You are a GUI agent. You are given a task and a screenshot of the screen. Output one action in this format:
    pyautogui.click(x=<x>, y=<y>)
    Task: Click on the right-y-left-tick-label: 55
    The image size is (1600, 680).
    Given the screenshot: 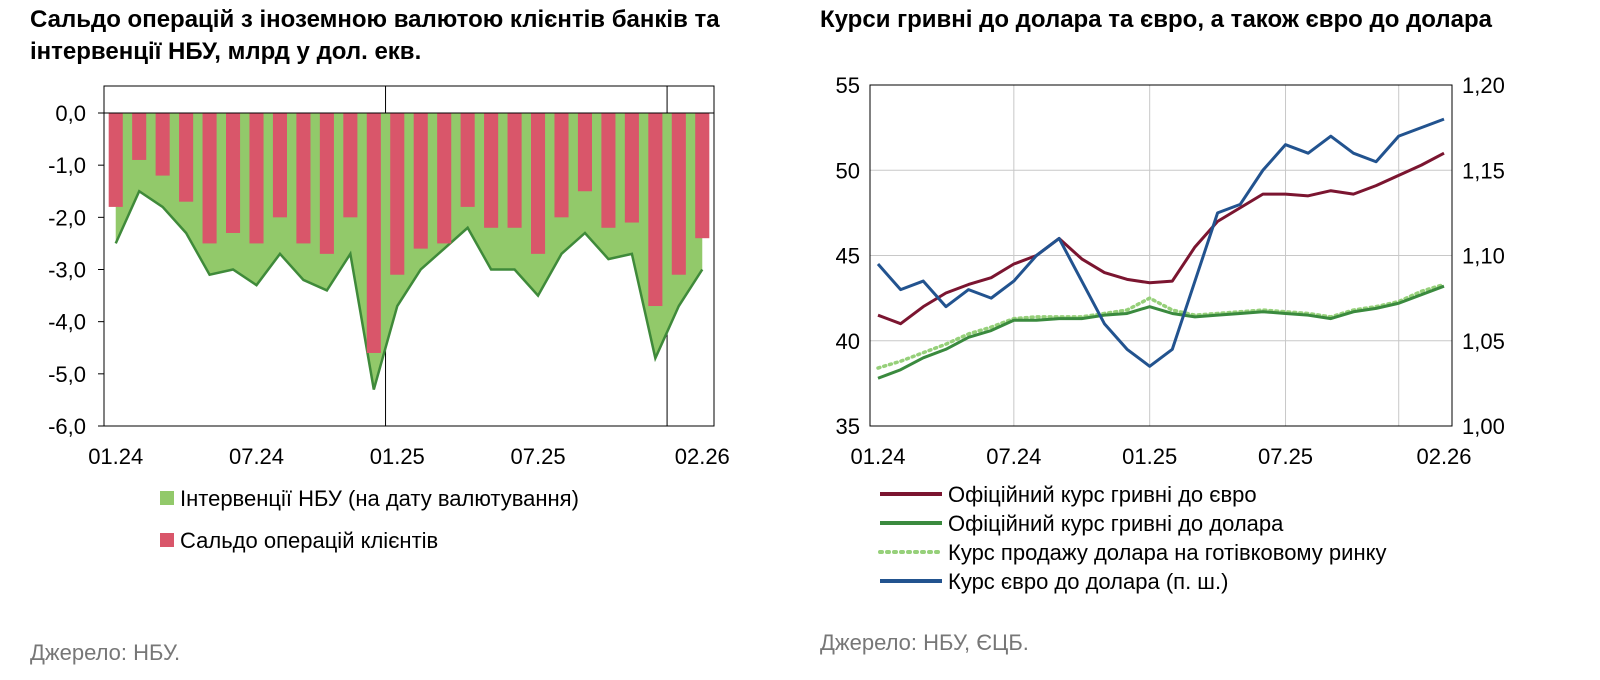 What is the action you would take?
    pyautogui.click(x=848, y=85)
    